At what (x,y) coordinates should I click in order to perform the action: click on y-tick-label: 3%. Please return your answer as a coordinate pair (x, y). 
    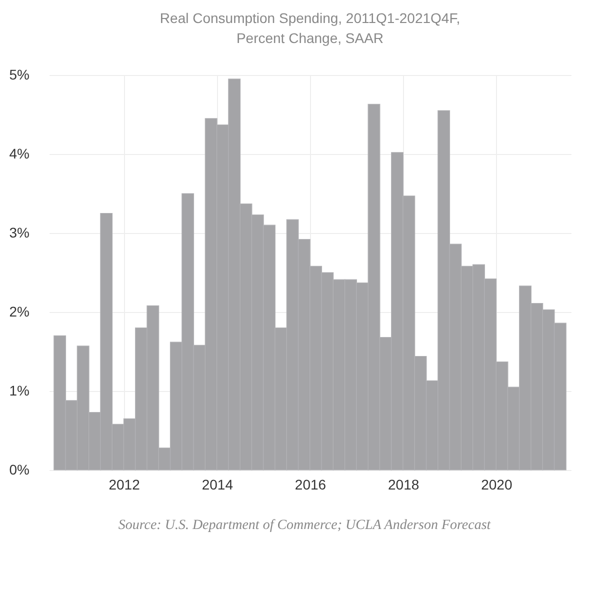
    Looking at the image, I should click on (19, 232).